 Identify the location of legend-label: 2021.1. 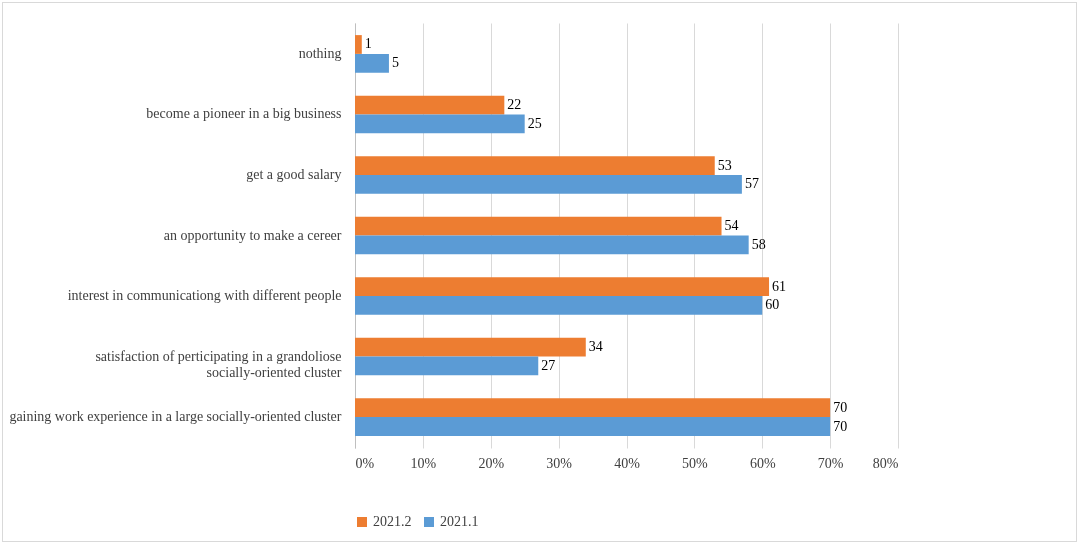
(459, 521).